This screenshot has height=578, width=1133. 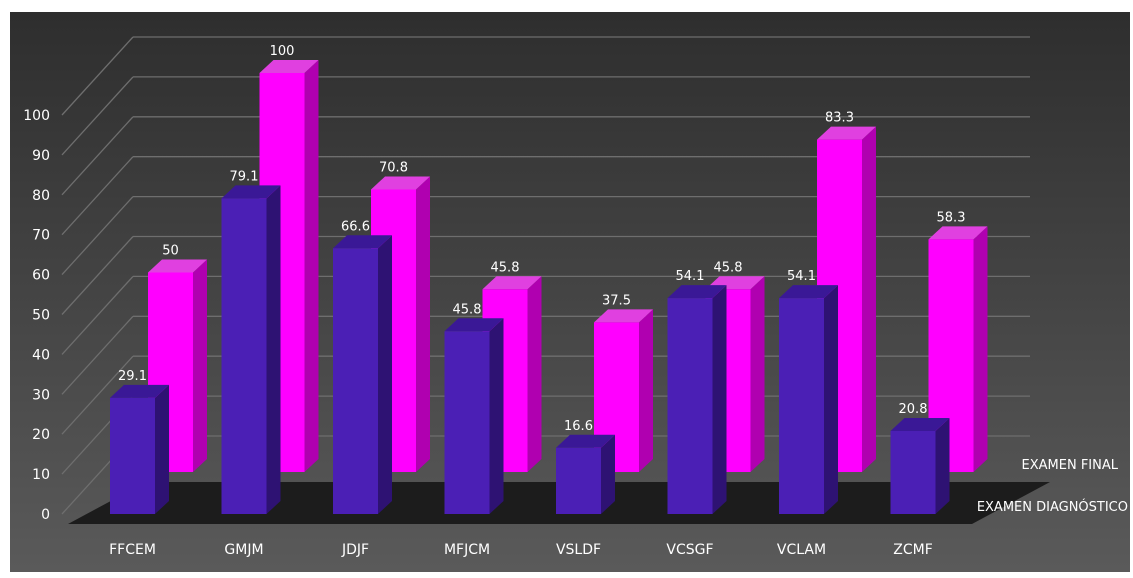 What do you see at coordinates (646, 390) in the screenshot?
I see `bar-examen-final-vsldf-side` at bounding box center [646, 390].